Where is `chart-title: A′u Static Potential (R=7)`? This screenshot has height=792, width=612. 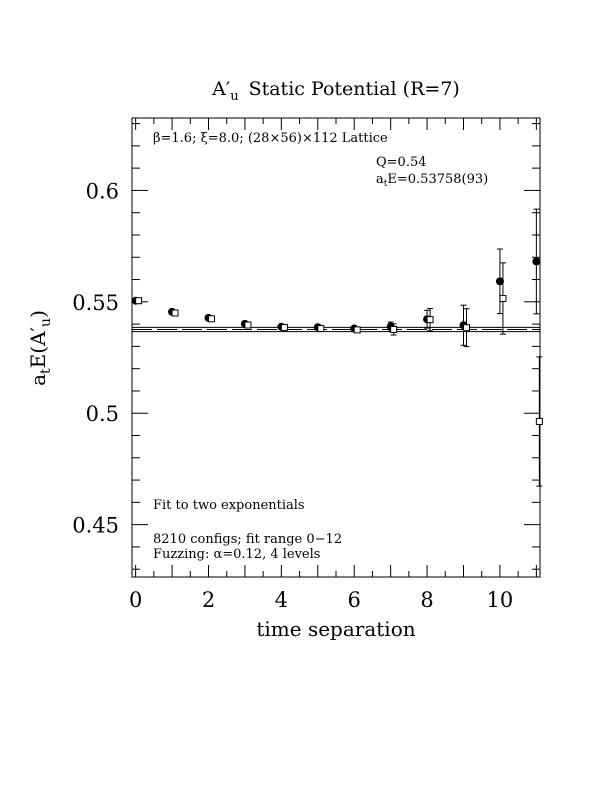
chart-title: A′u Static Potential (R=7) is located at coordinates (335, 91).